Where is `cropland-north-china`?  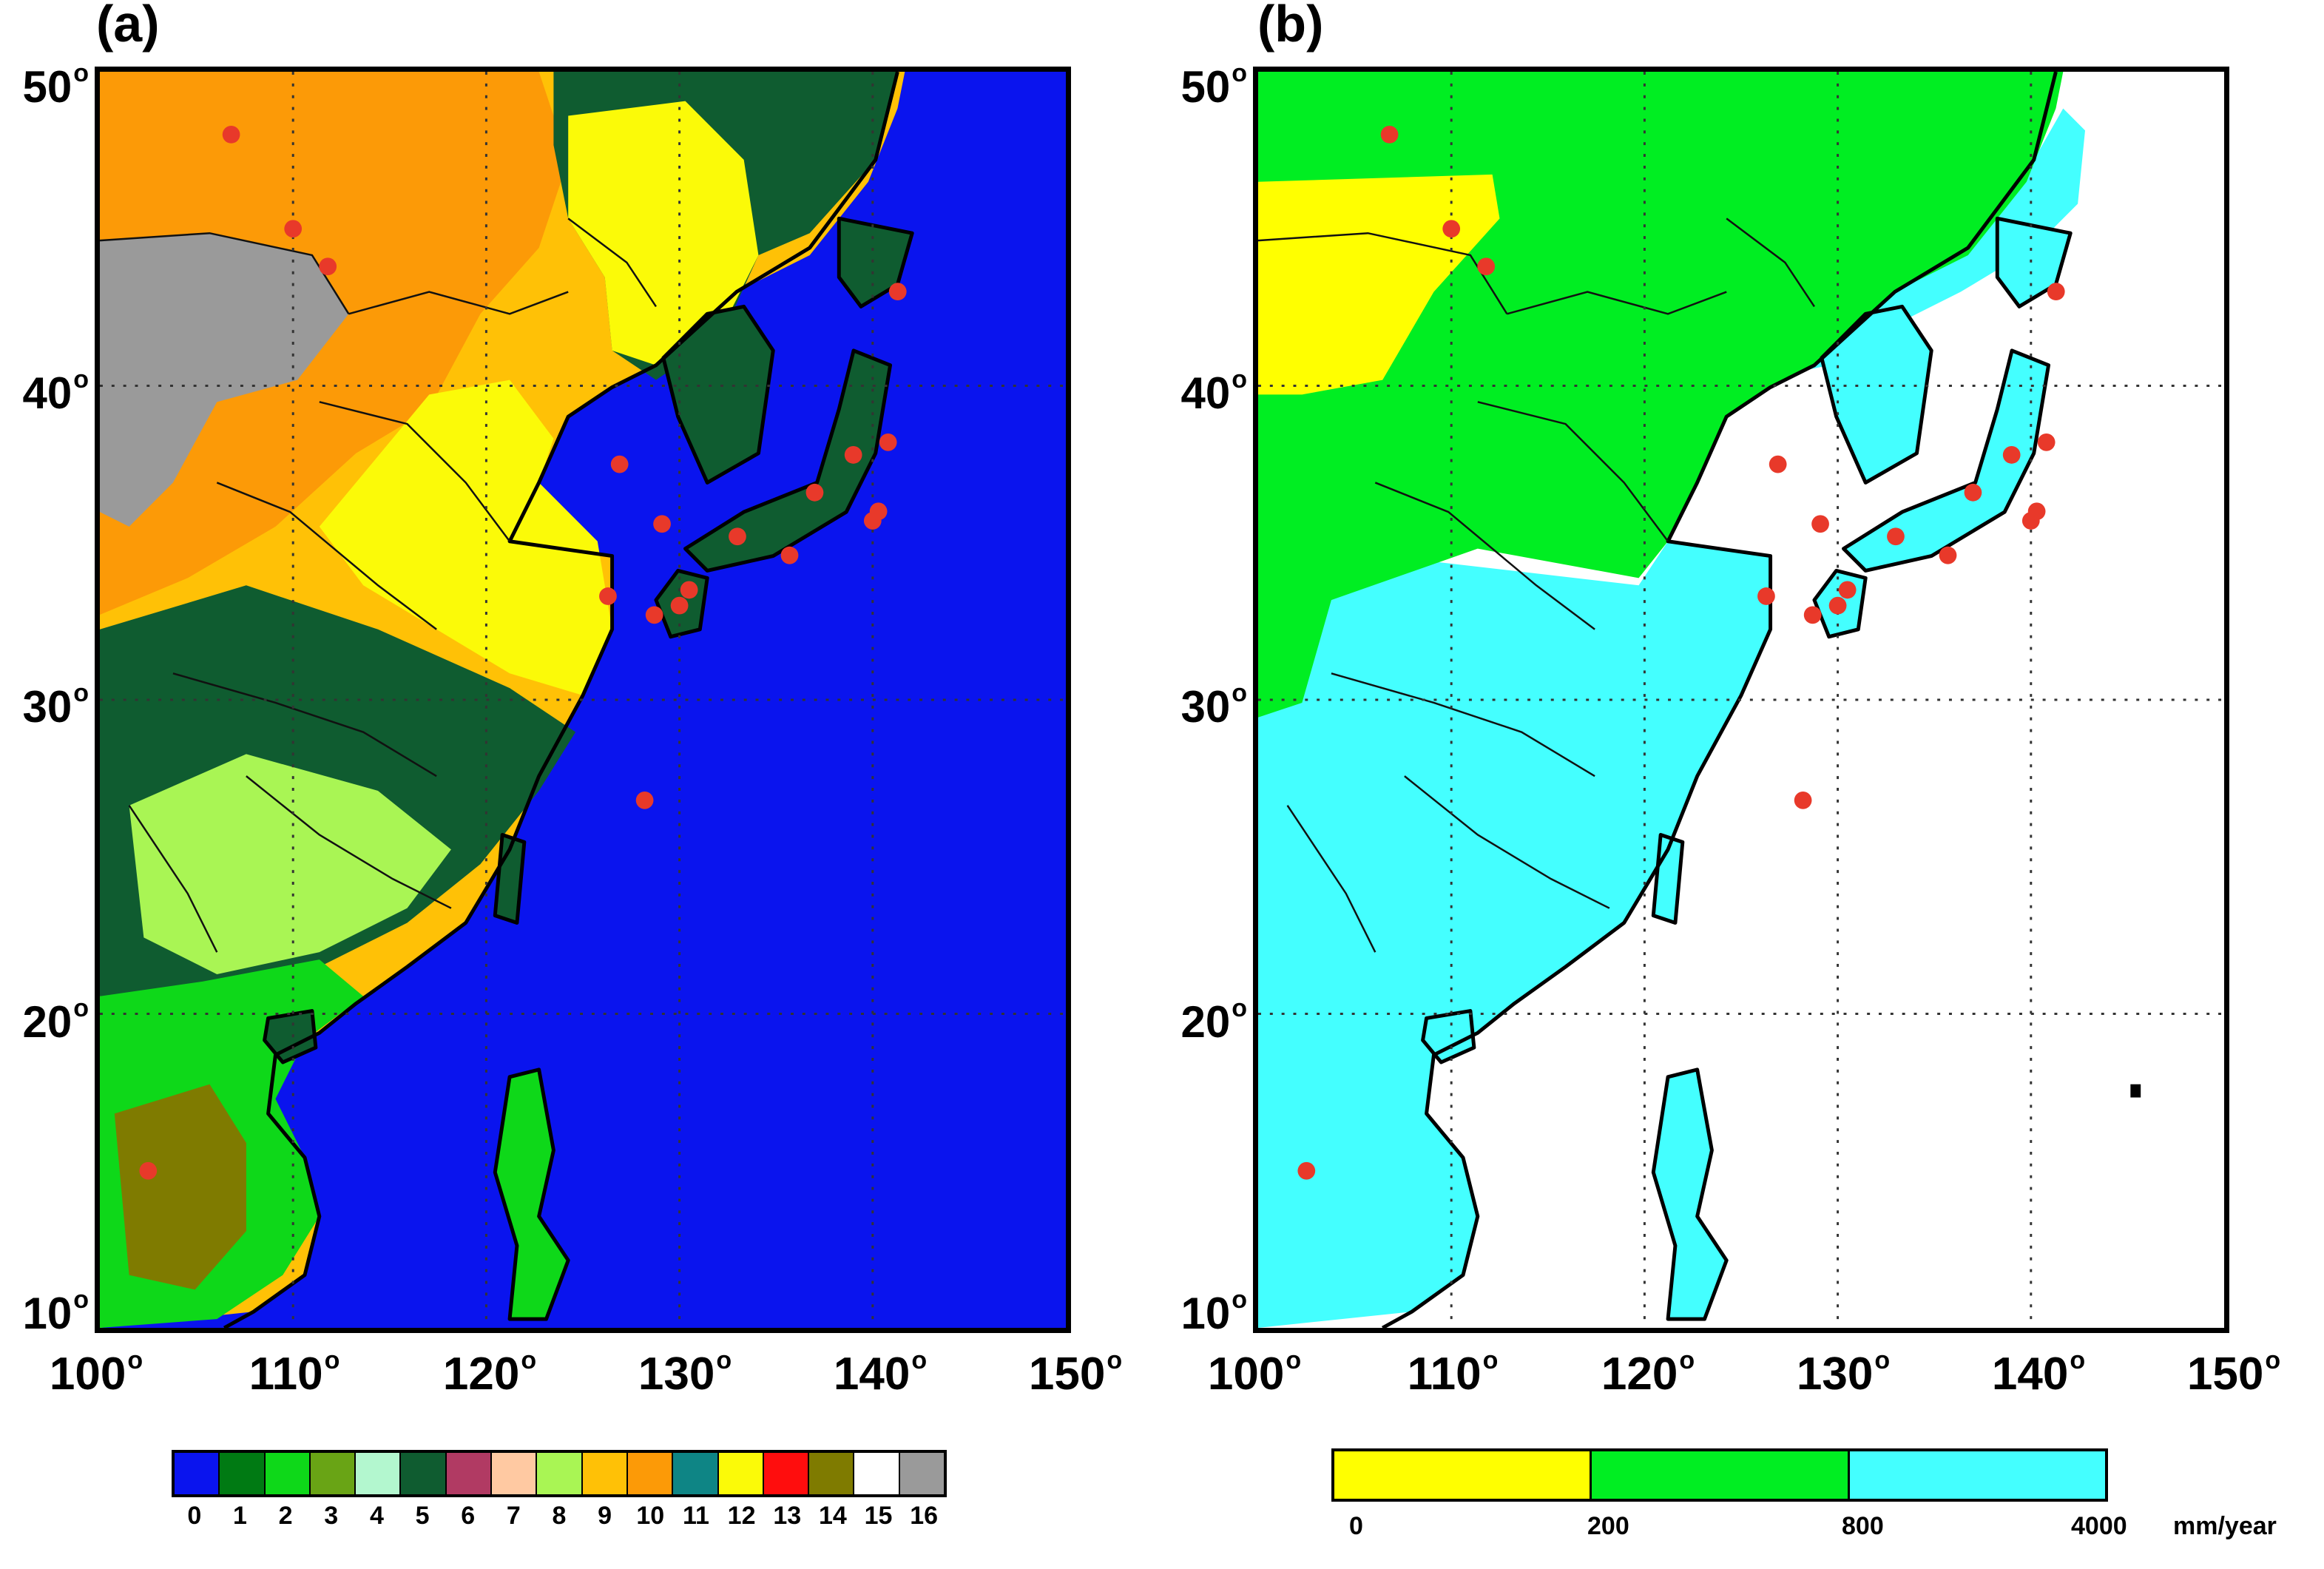
cropland-north-china is located at coordinates (466, 537).